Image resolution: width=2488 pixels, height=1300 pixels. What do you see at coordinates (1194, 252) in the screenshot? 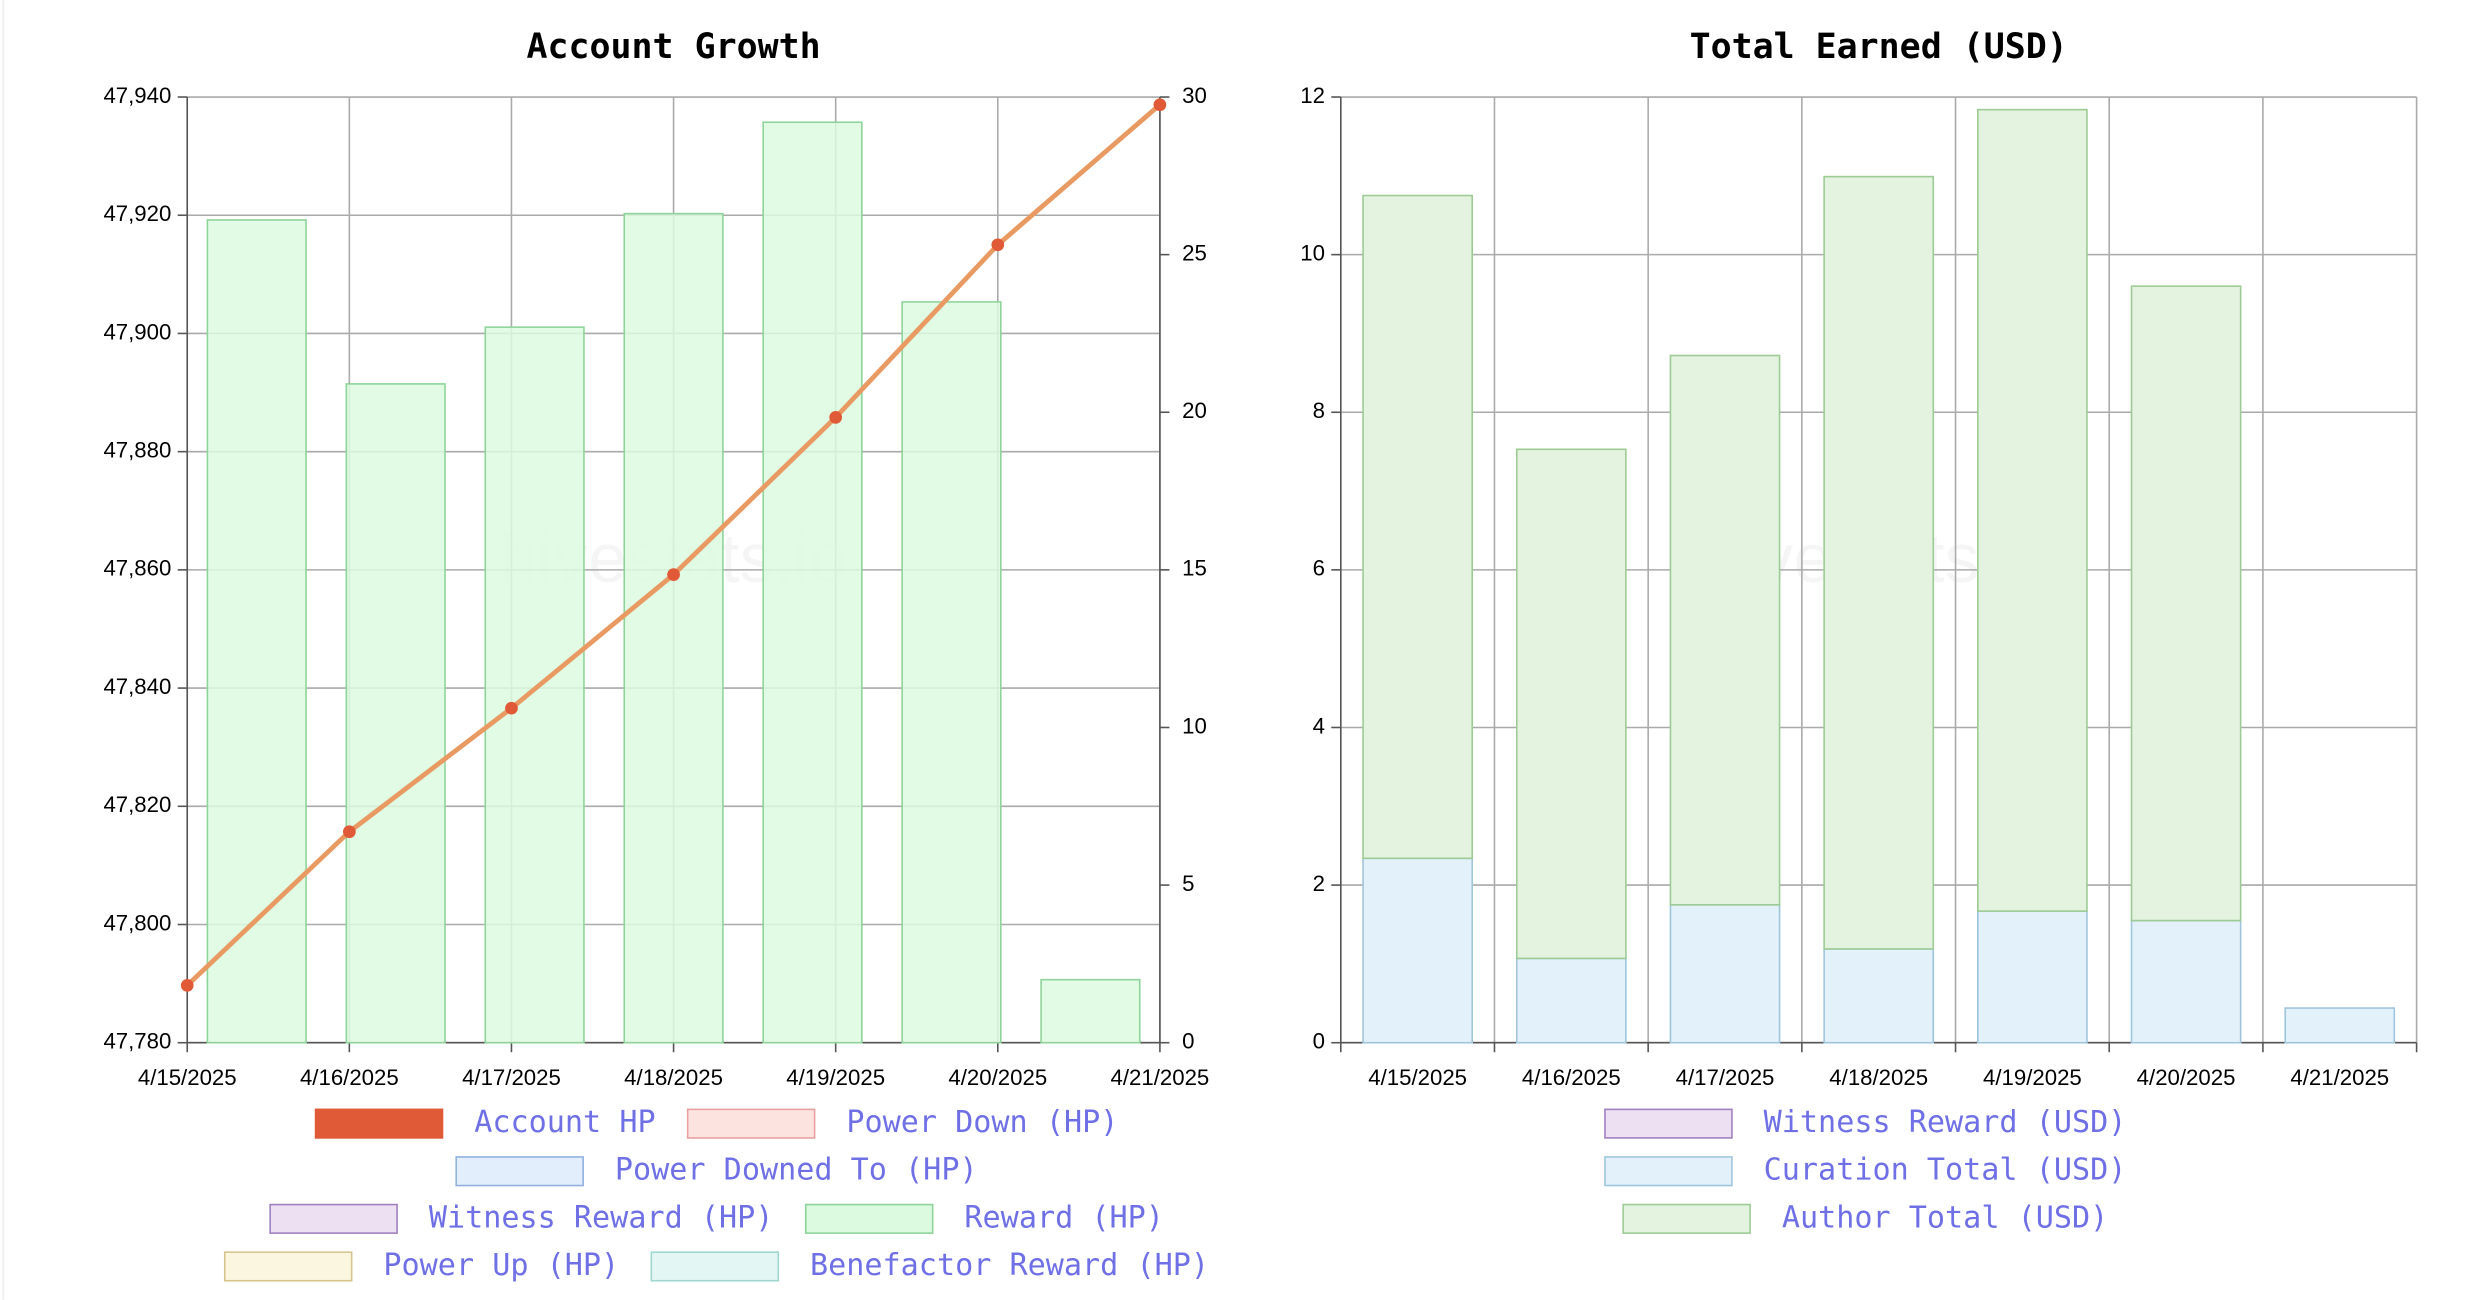
I see `y2-tick-label: 25` at bounding box center [1194, 252].